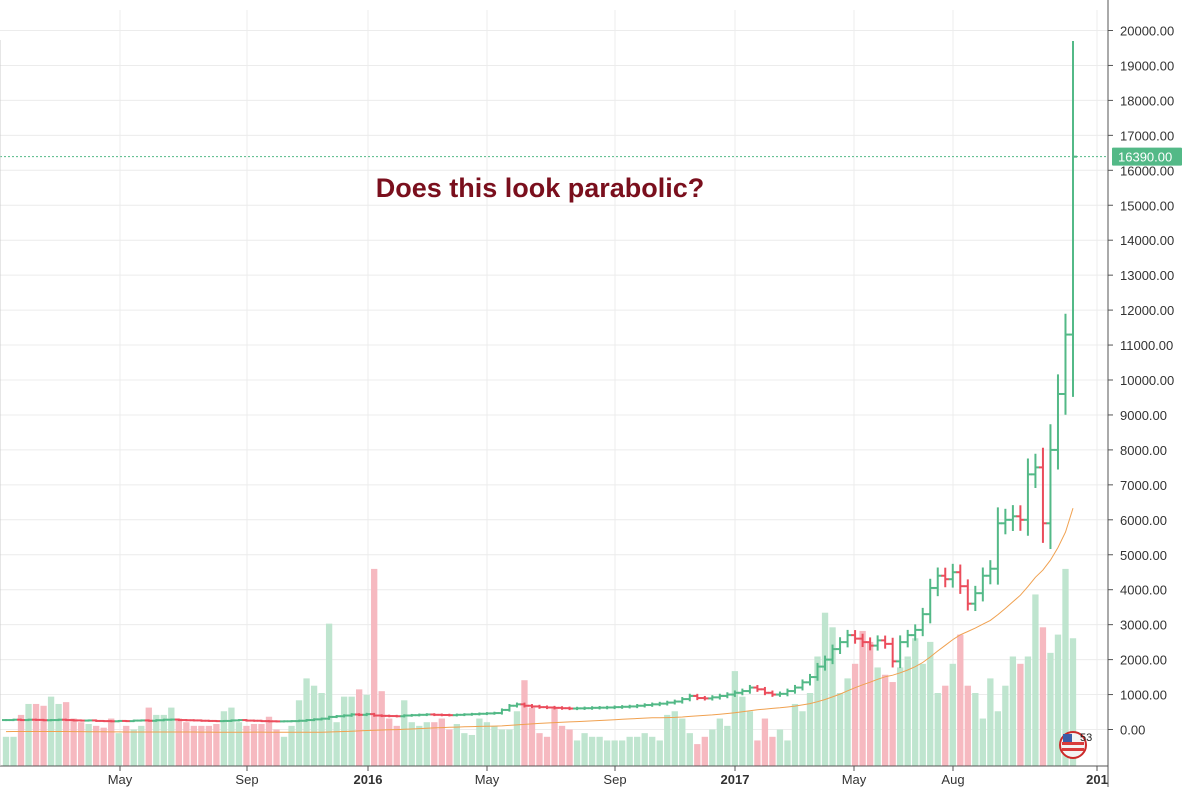 Image resolution: width=1193 pixels, height=787 pixels. What do you see at coordinates (487, 779) in the screenshot?
I see `x-tick-label: May` at bounding box center [487, 779].